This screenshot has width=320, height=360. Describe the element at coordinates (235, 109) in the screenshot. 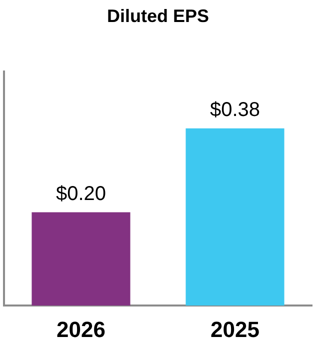

I see `data-label: $0.38` at that location.